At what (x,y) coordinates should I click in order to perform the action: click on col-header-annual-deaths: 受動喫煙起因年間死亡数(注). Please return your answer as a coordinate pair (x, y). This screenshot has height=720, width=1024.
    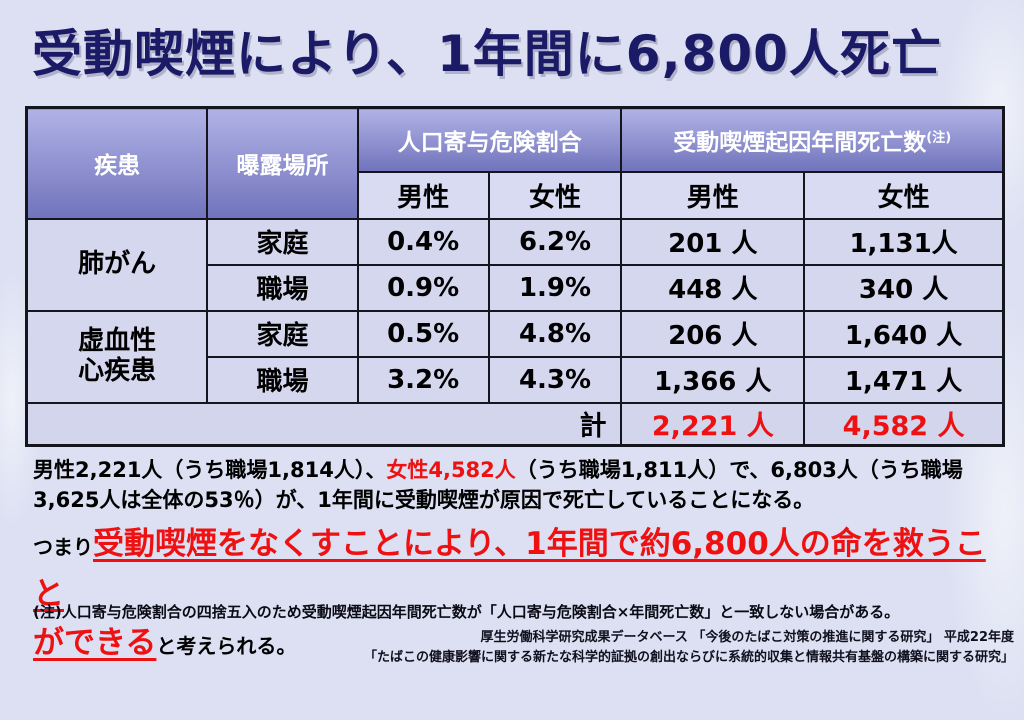
    Looking at the image, I should click on (812, 139).